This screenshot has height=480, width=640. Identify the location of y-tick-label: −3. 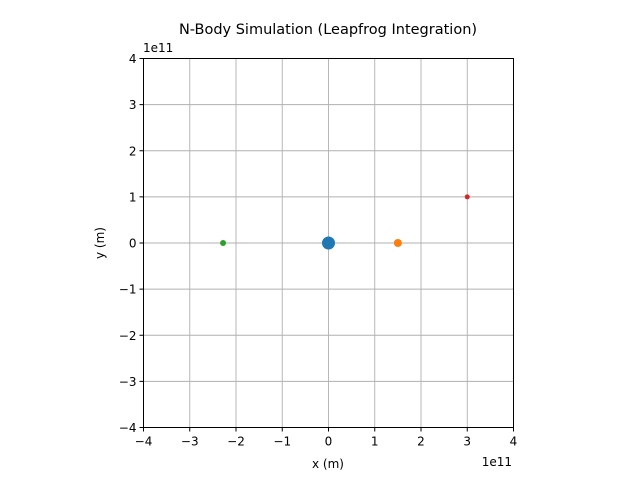
(128, 382).